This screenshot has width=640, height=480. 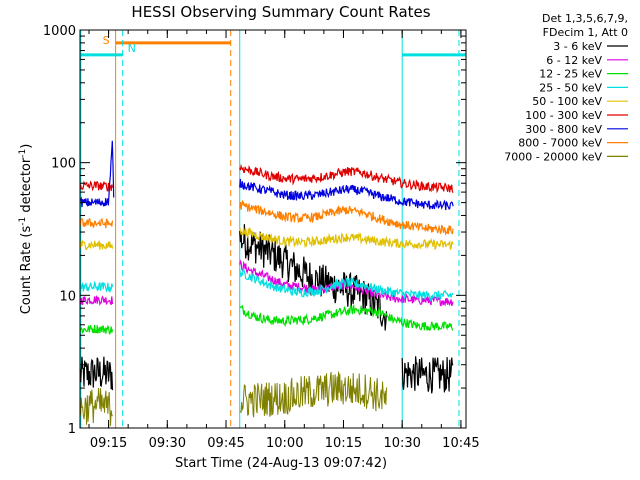 I want to click on x-tick-label: 10:30, so click(x=401, y=443).